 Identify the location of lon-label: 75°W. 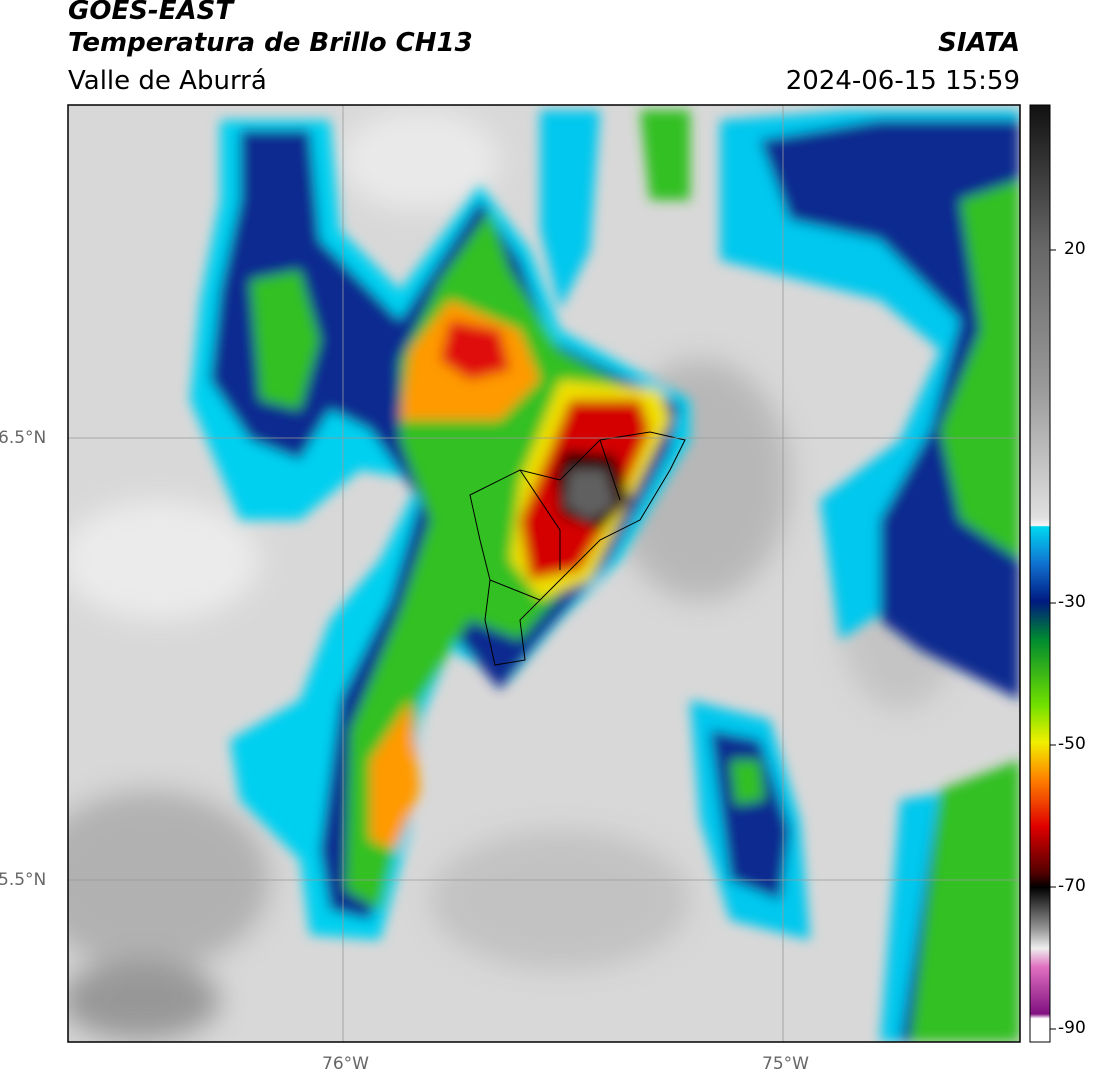
(785, 1064).